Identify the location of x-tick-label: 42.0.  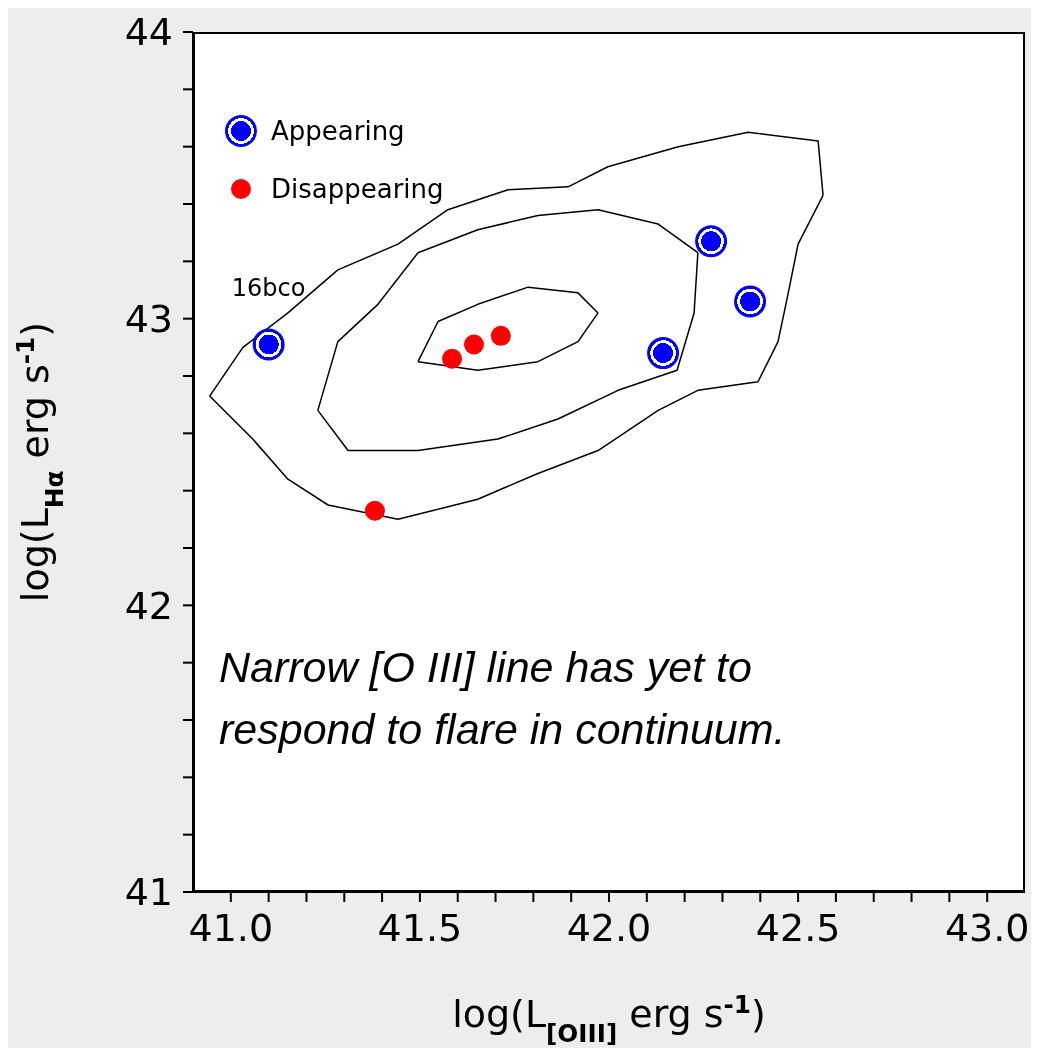
(609, 927).